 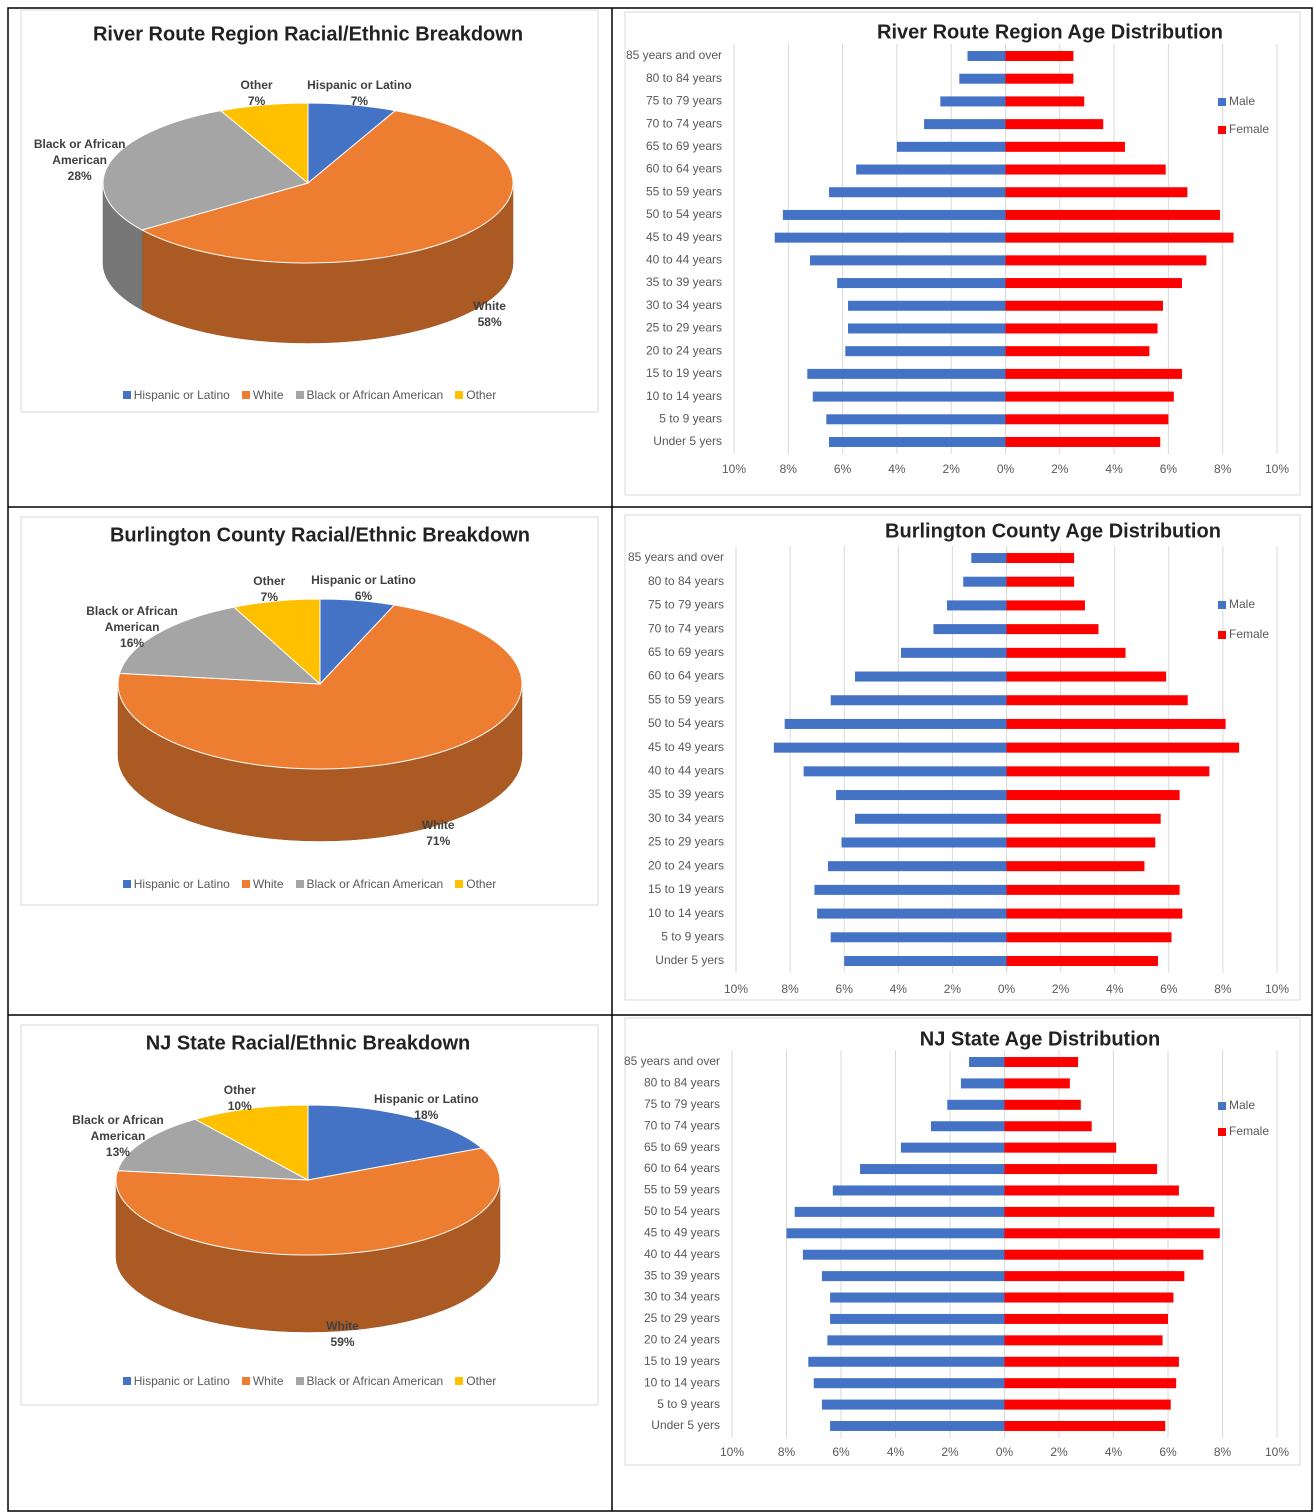 I want to click on legend-label: Male, so click(x=1242, y=101).